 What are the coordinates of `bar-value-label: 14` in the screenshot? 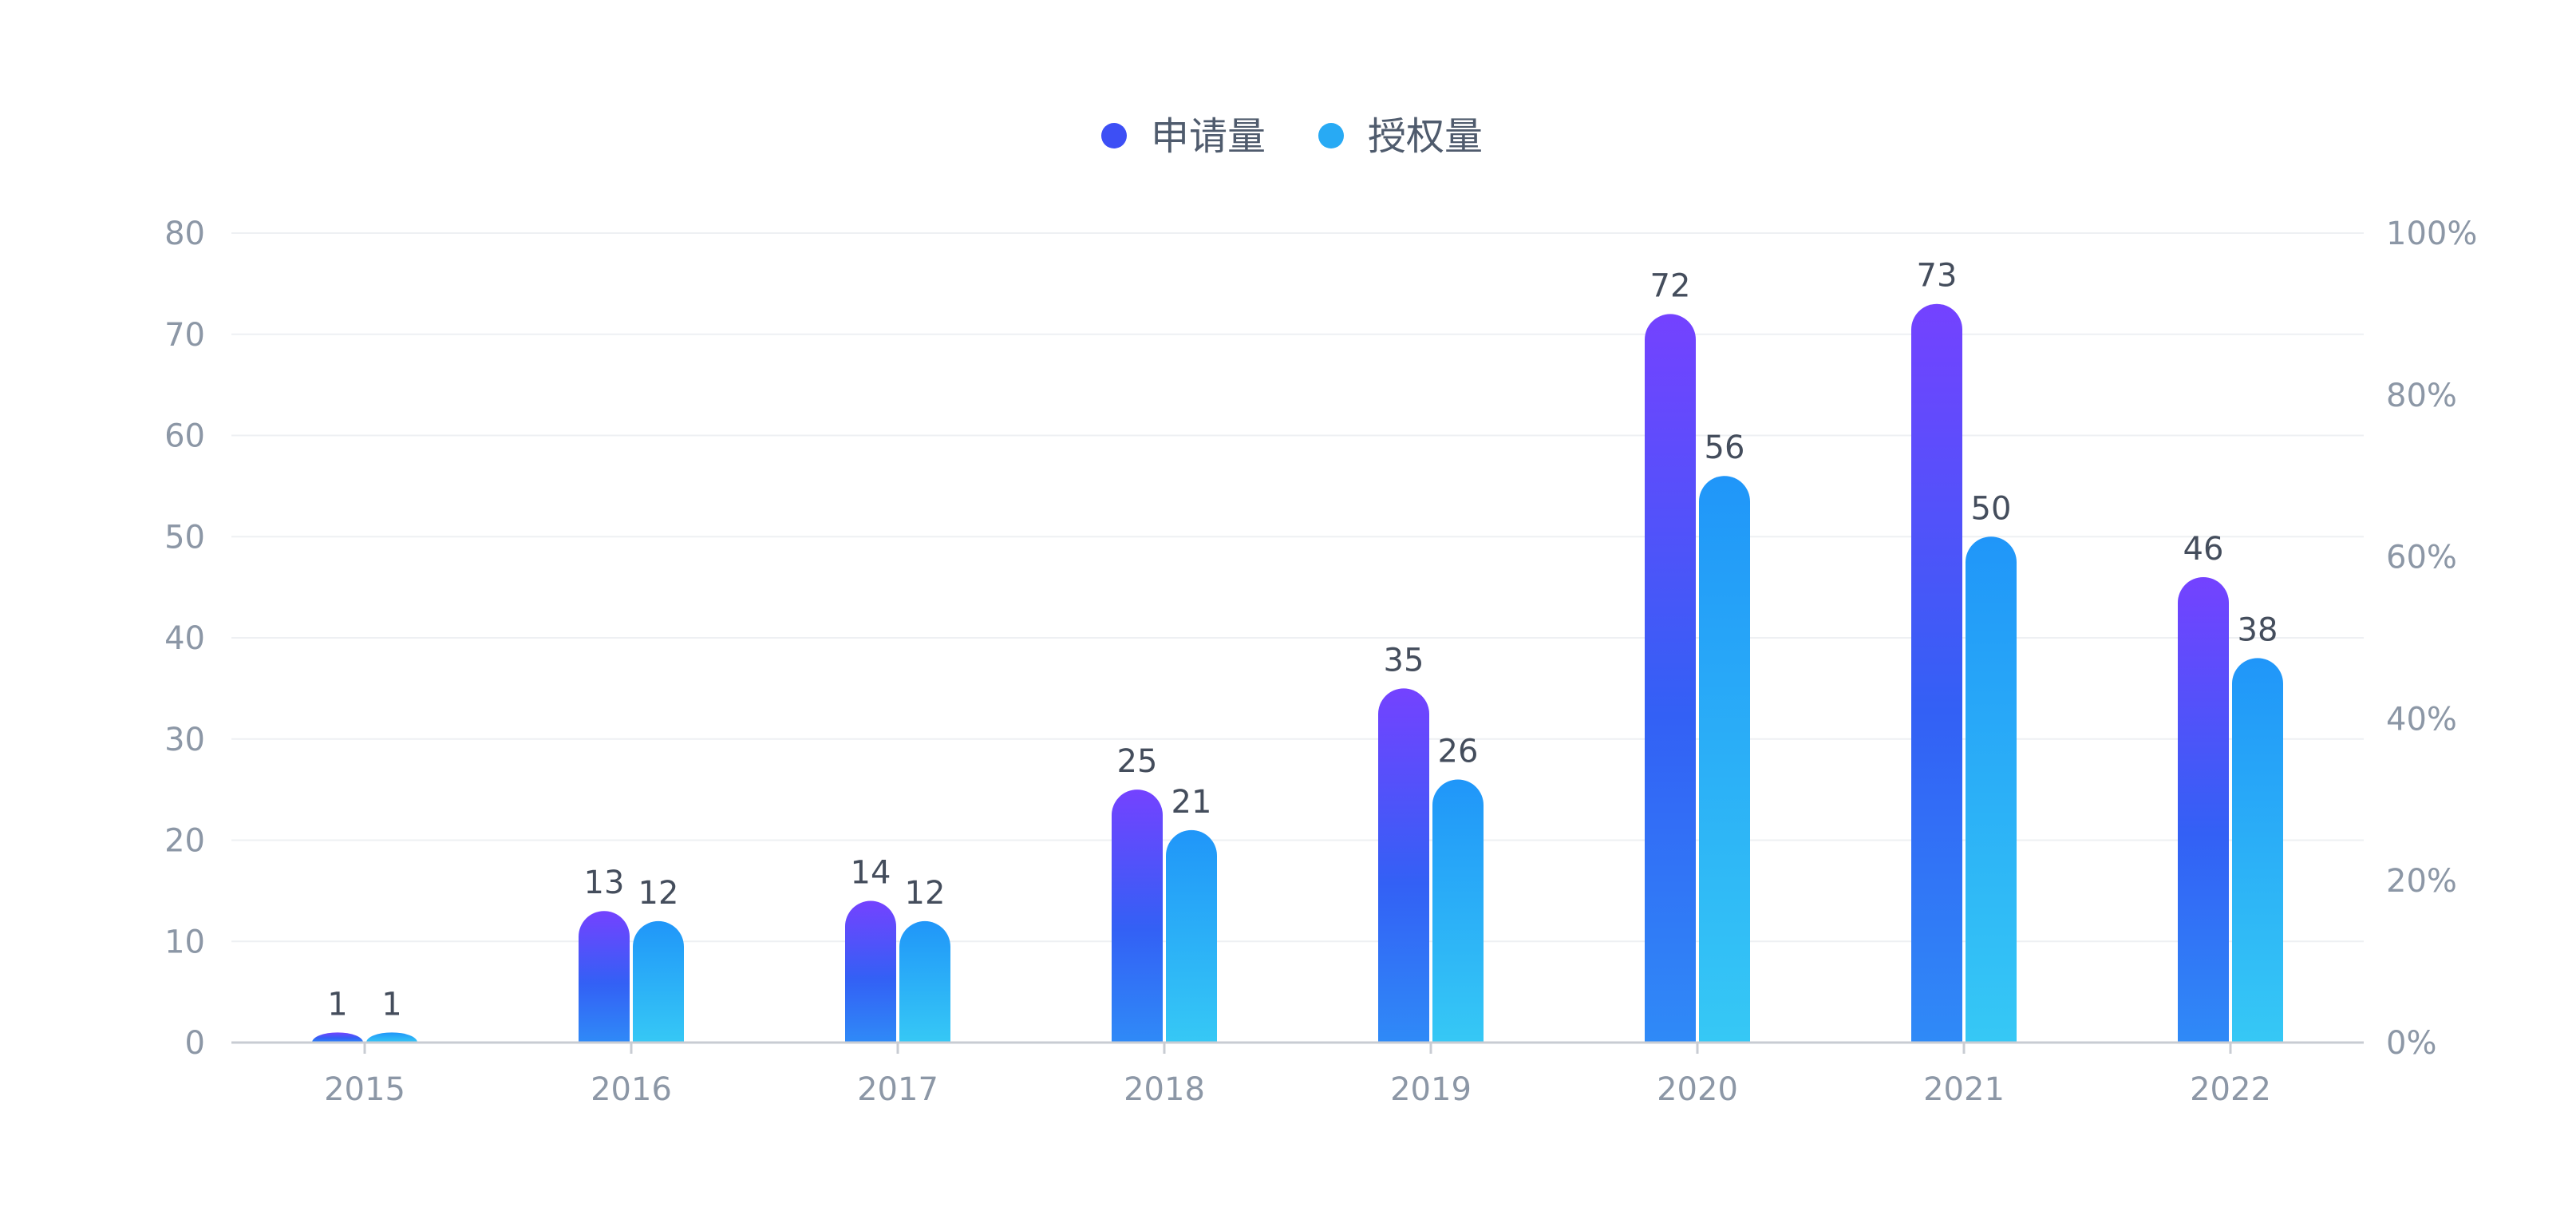 It's located at (871, 874).